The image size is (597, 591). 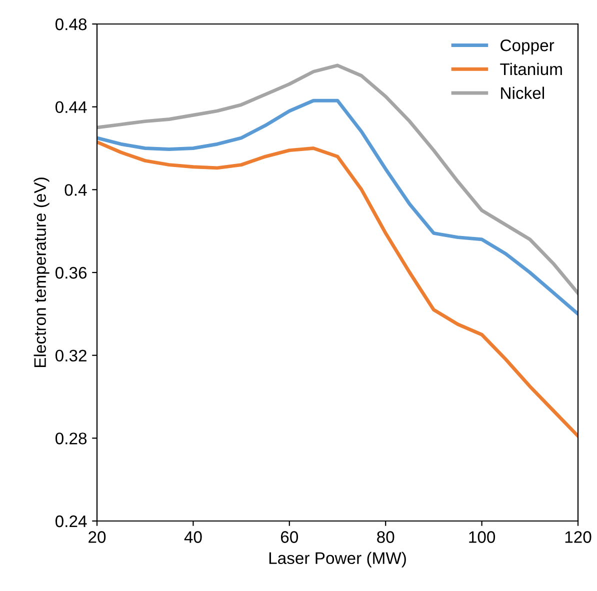 I want to click on x-tick-label: 80, so click(x=385, y=537).